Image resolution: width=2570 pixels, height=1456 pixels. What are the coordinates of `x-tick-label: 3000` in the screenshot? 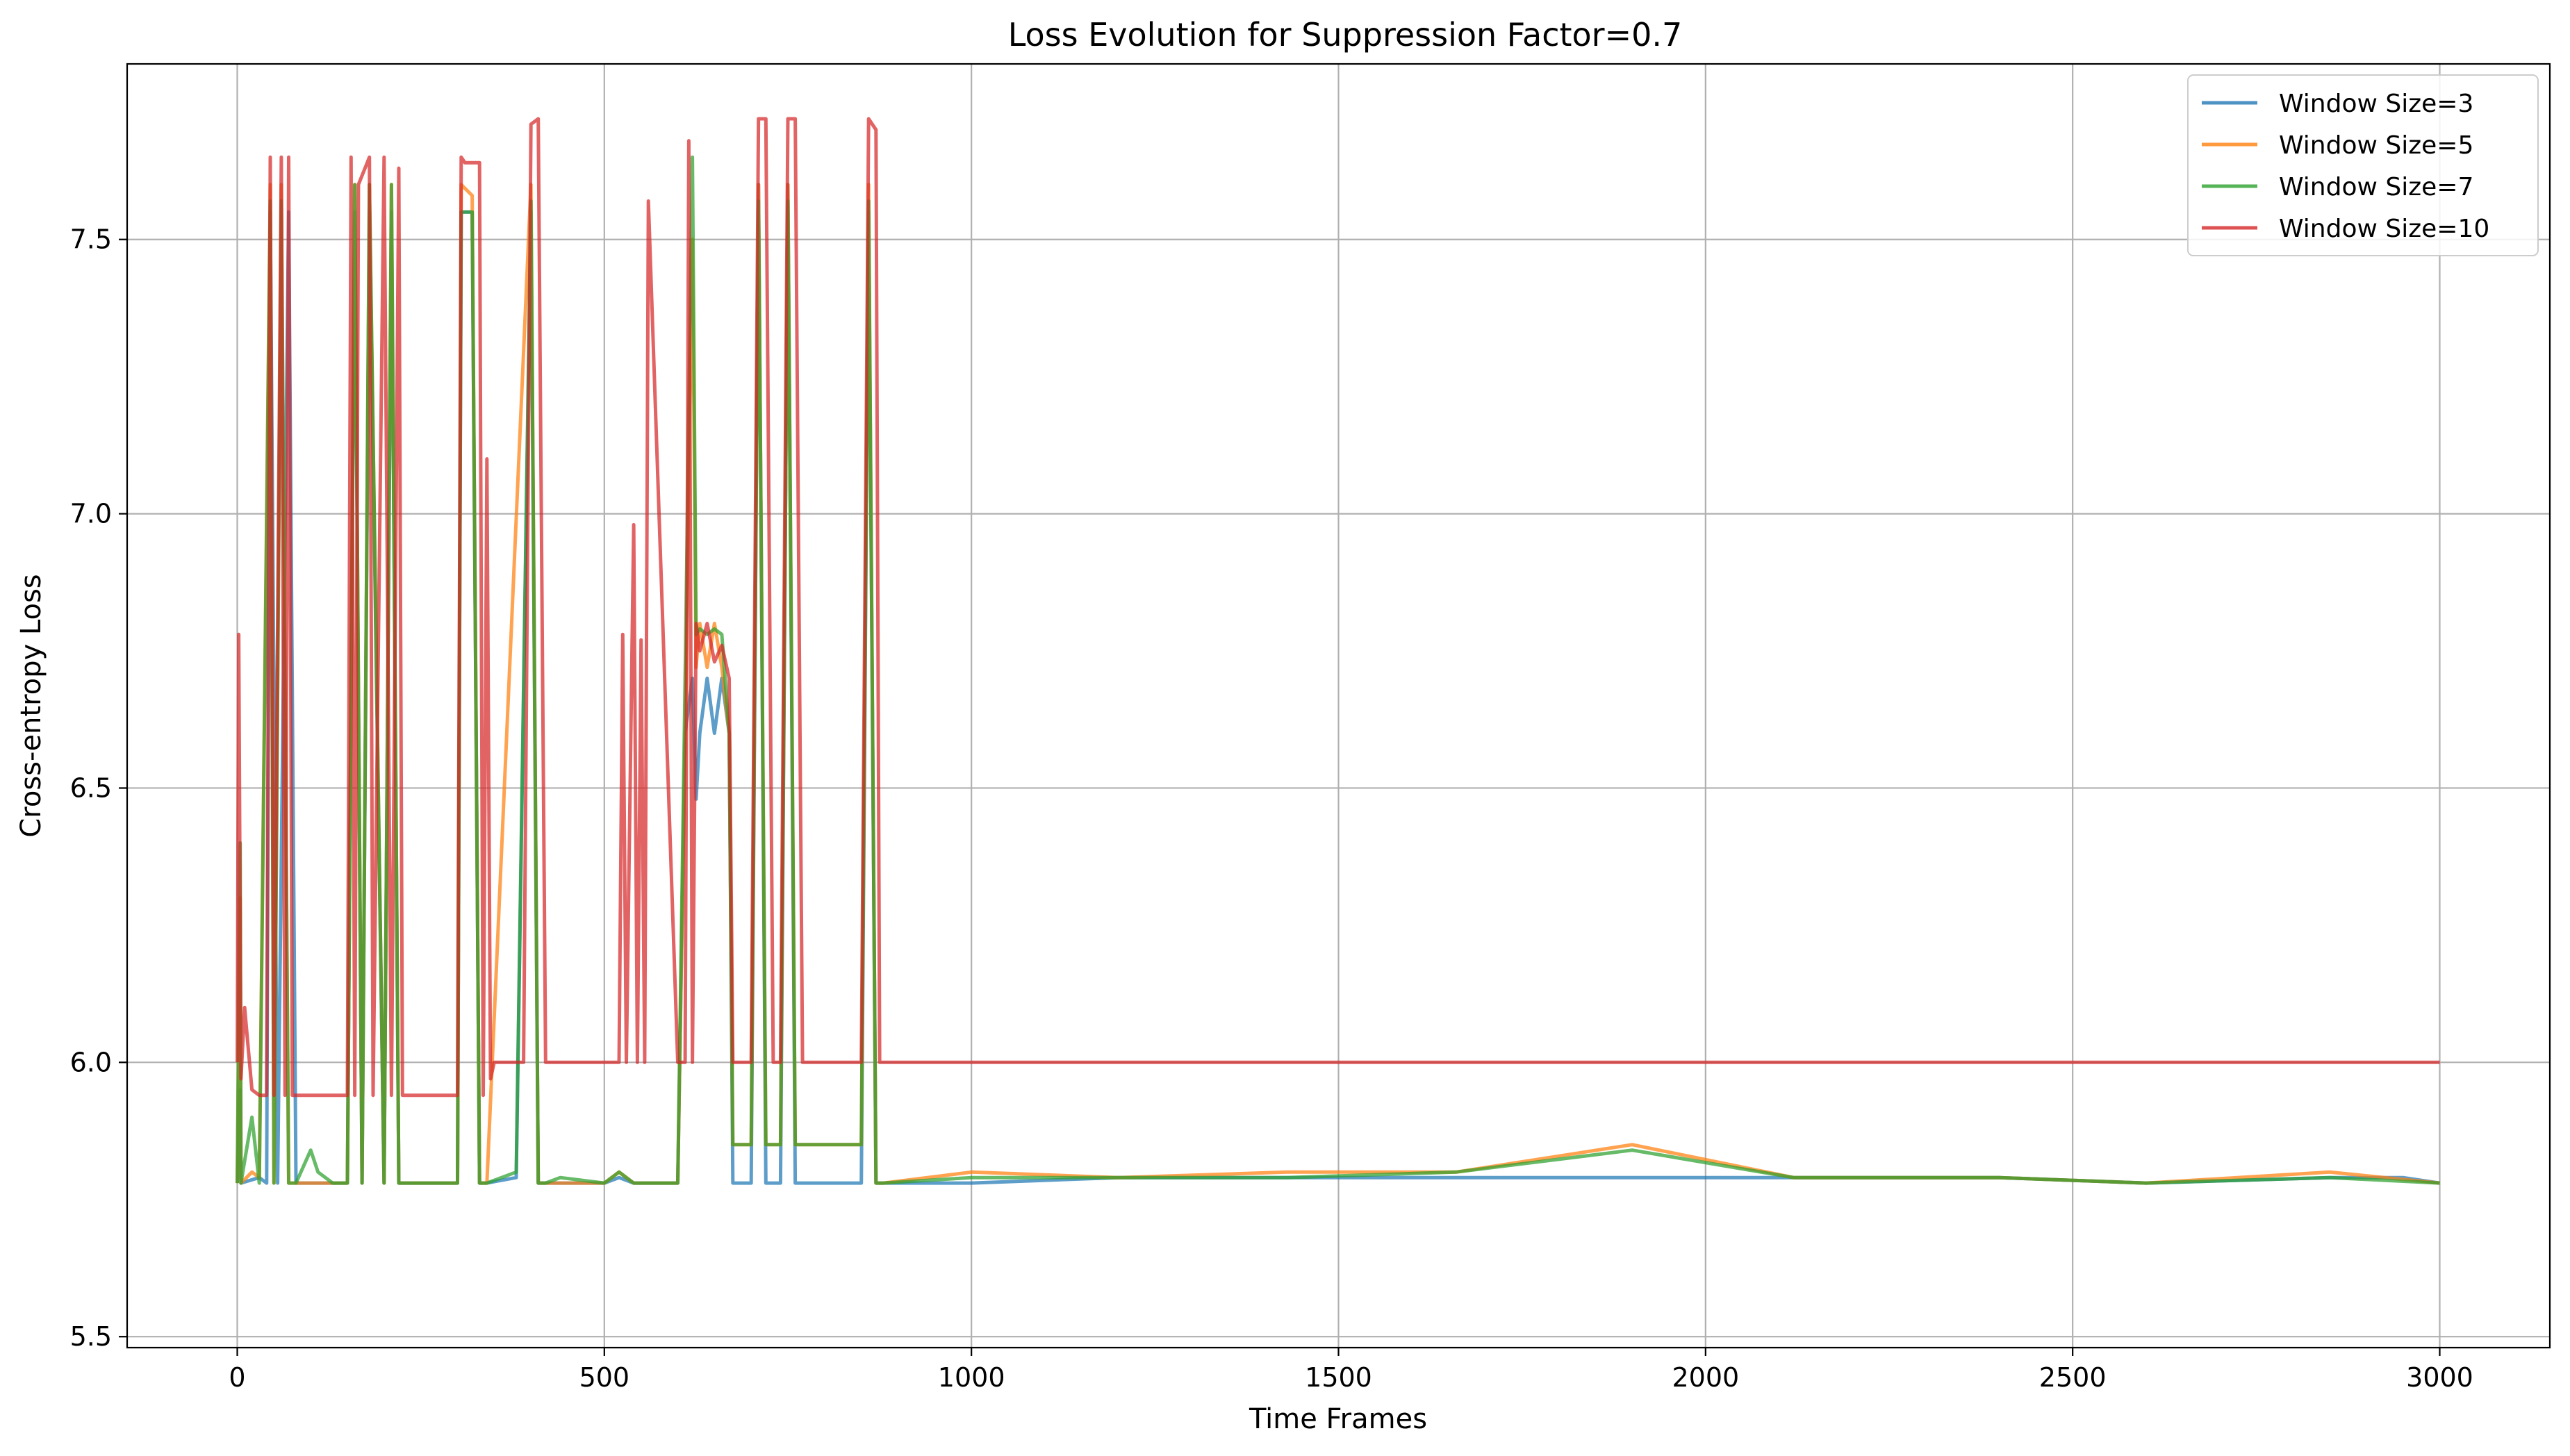 It's located at (2439, 1378).